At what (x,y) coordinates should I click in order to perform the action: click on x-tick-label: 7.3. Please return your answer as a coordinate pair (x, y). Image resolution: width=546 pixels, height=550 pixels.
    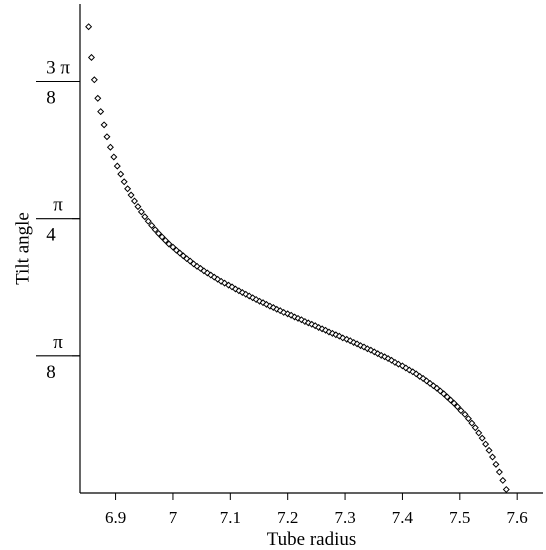
    Looking at the image, I should click on (344, 517).